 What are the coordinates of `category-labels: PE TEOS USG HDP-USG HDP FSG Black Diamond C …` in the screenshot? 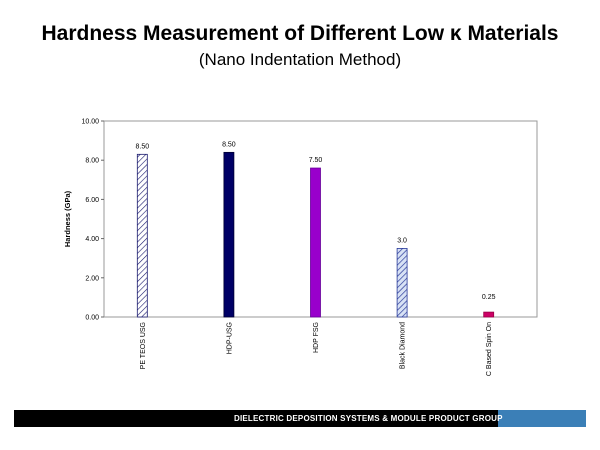 It's located at (316, 349).